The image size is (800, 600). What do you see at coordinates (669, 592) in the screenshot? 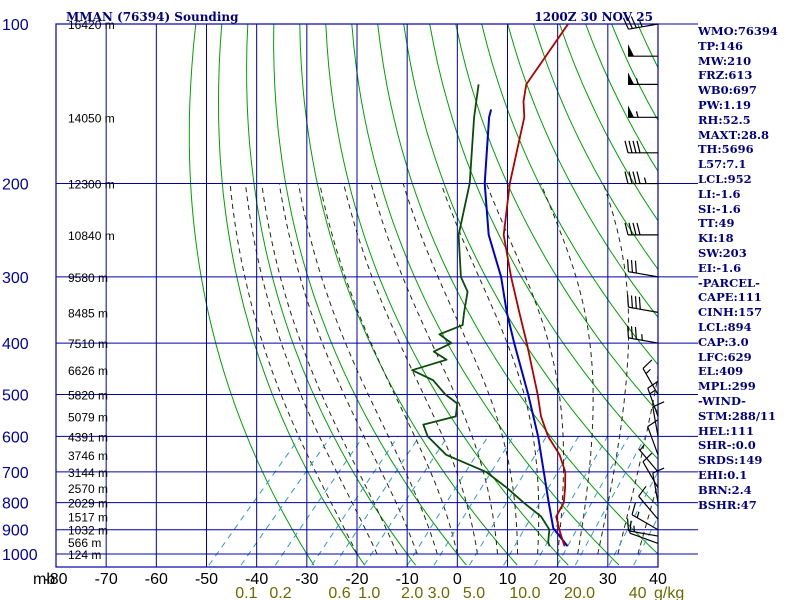
I see `mixing-ratio-unit: g/kg` at bounding box center [669, 592].